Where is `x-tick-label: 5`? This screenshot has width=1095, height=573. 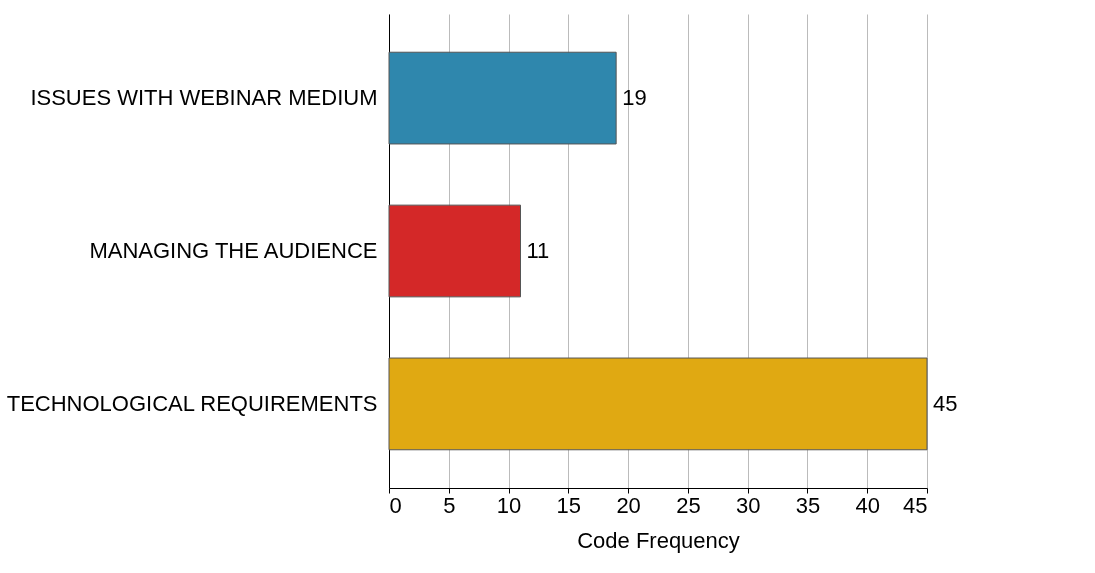
x-tick-label: 5 is located at coordinates (449, 505).